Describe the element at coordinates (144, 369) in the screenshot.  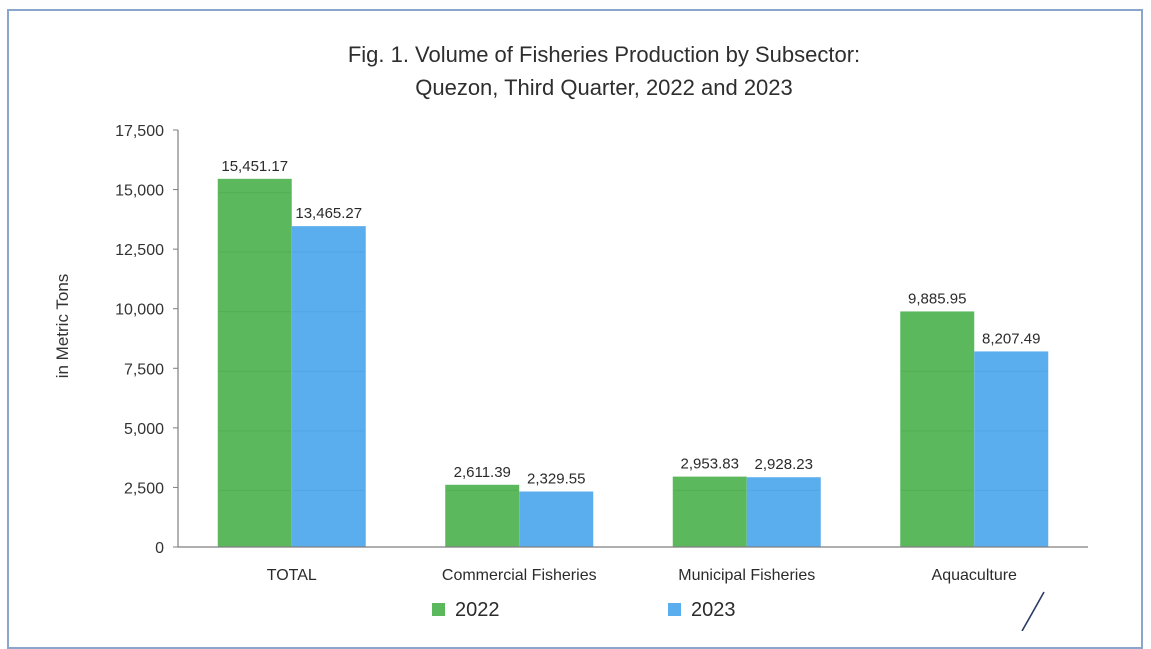
I see `y-tick-label: 7,500` at that location.